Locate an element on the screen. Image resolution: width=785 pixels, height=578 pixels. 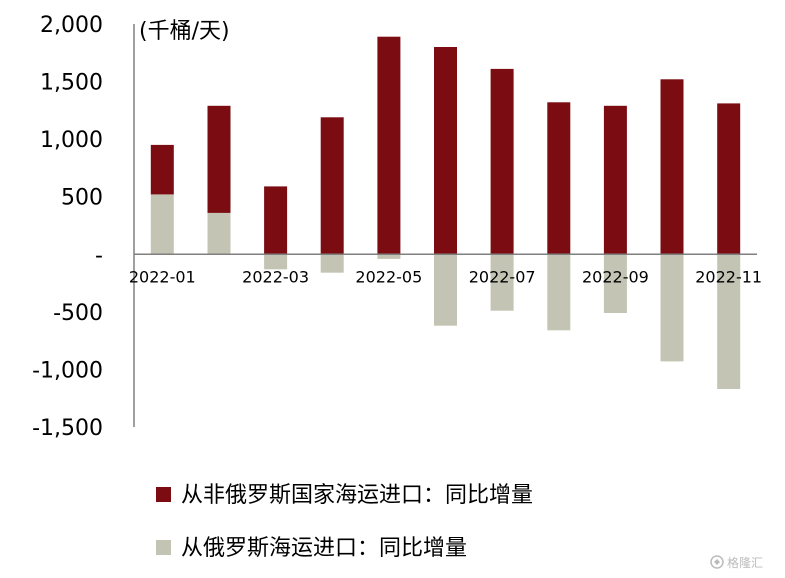
watermark: 格隆汇 is located at coordinates (736, 562).